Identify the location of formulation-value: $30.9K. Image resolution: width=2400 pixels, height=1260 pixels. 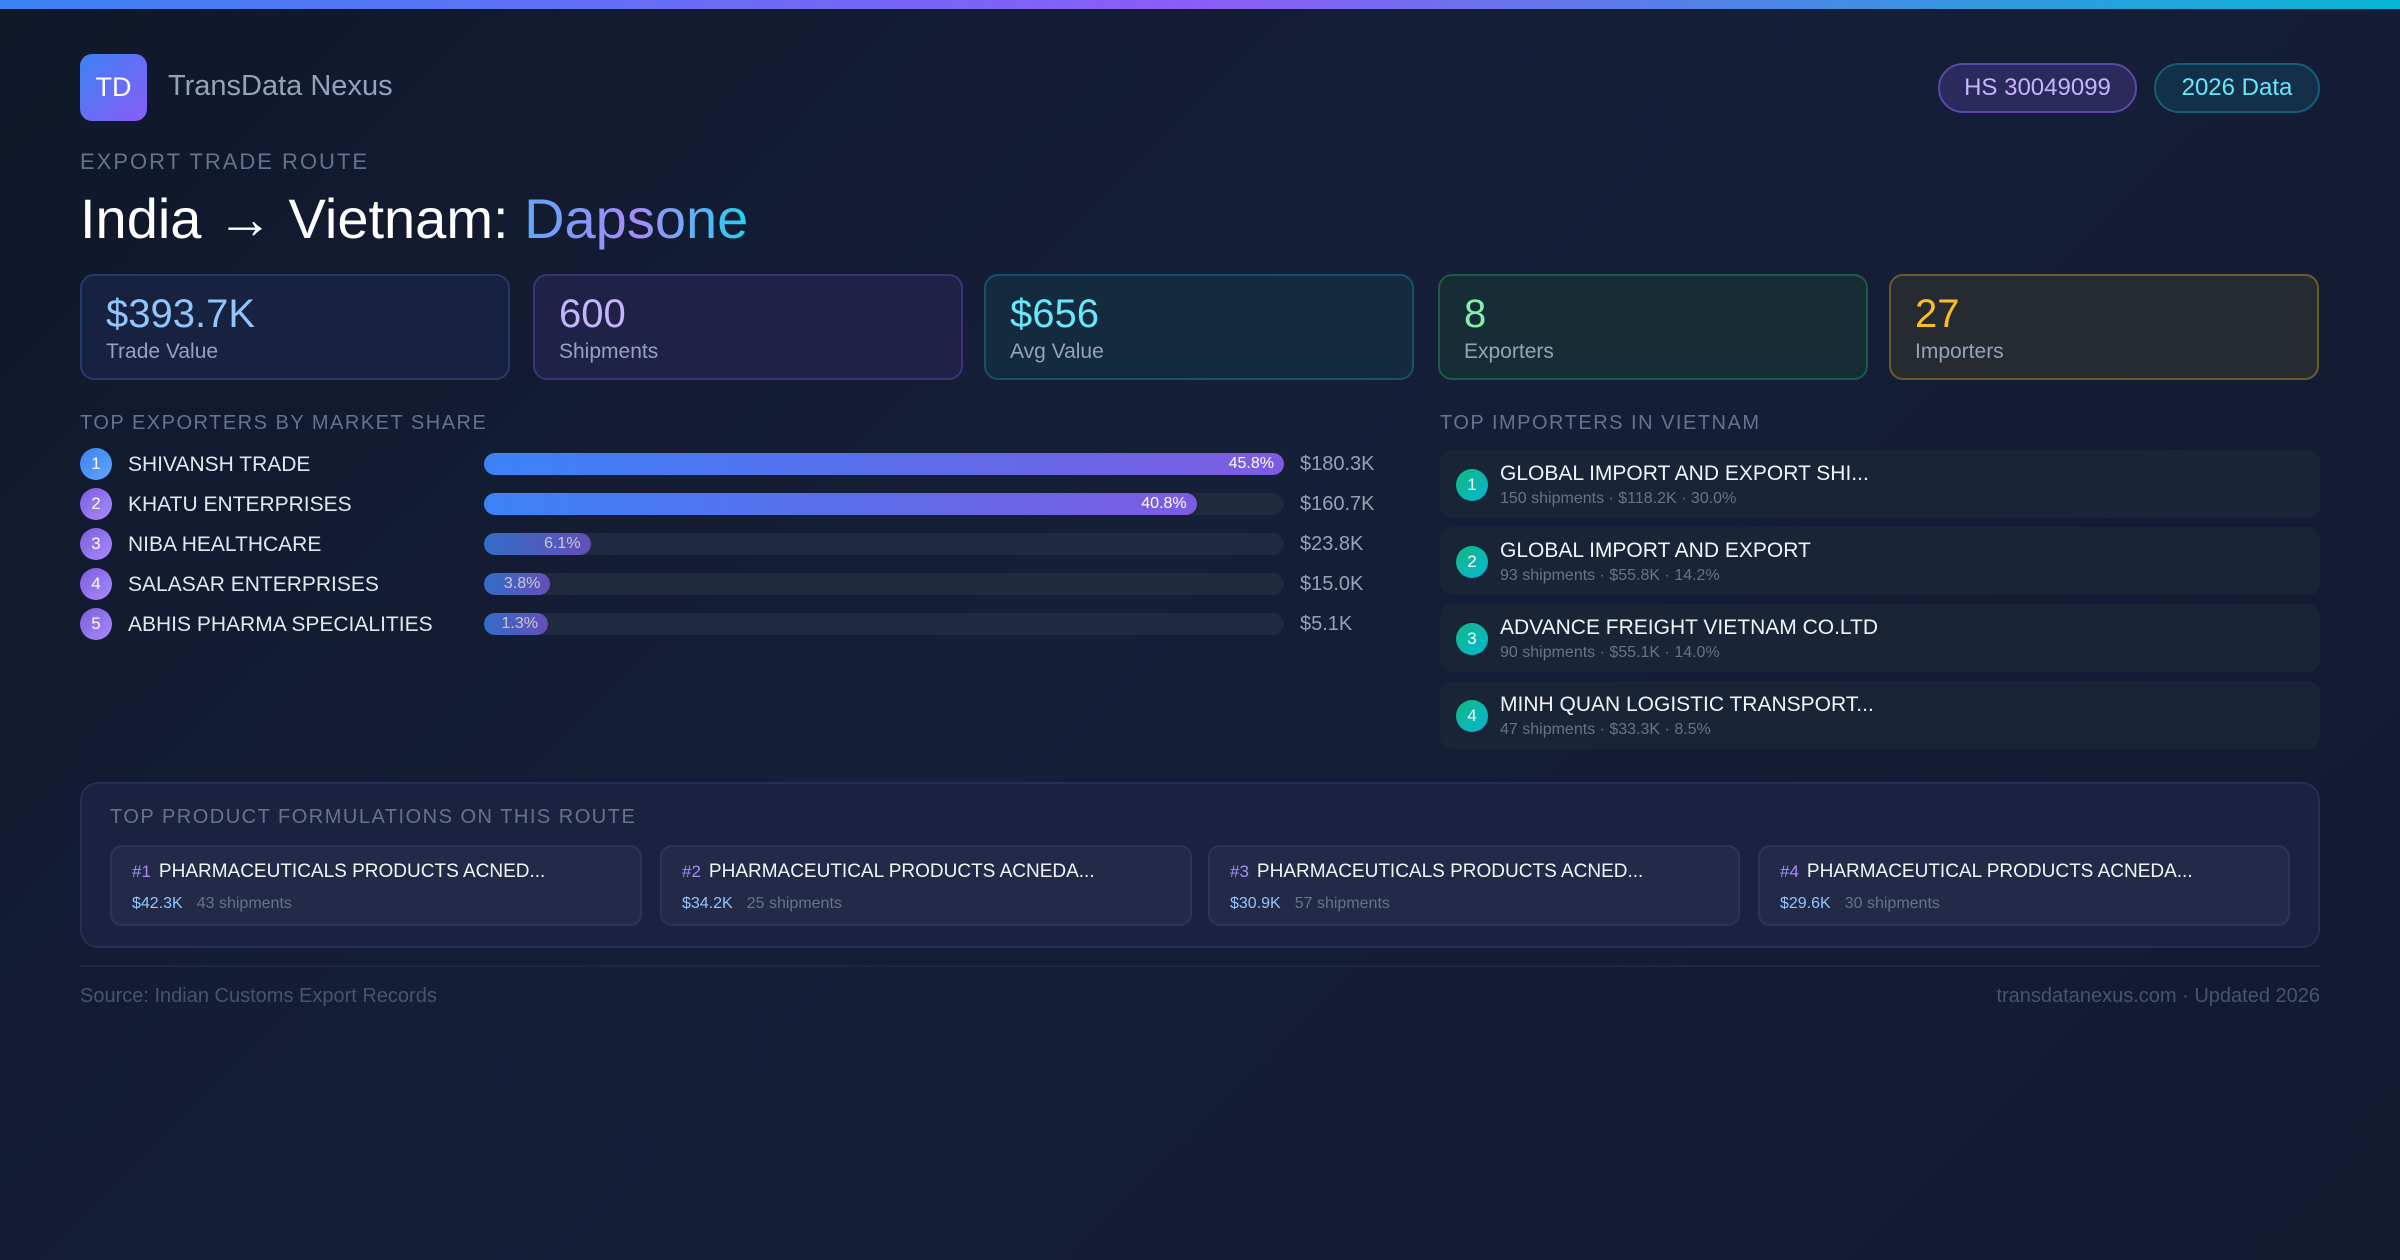
(1255, 903).